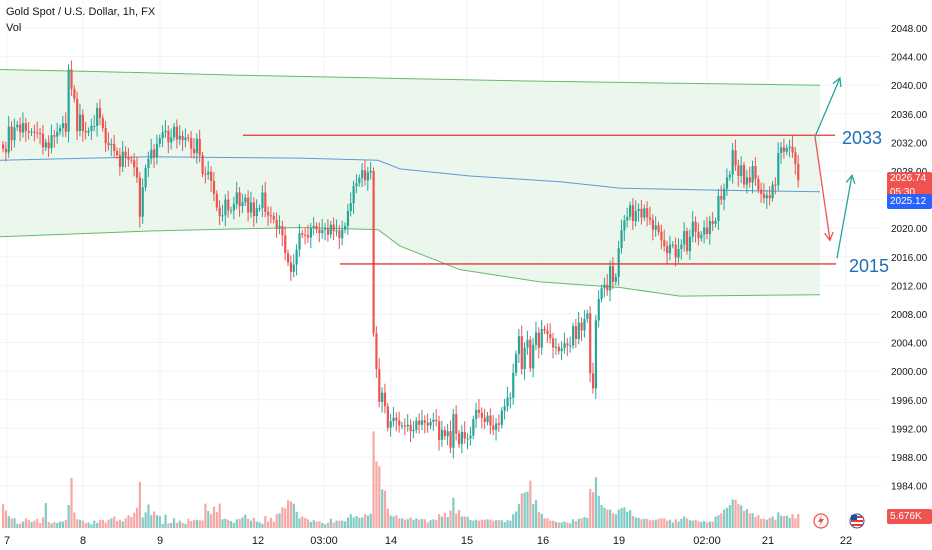  Describe the element at coordinates (869, 266) in the screenshot. I see `level-low-label: 2015` at that location.